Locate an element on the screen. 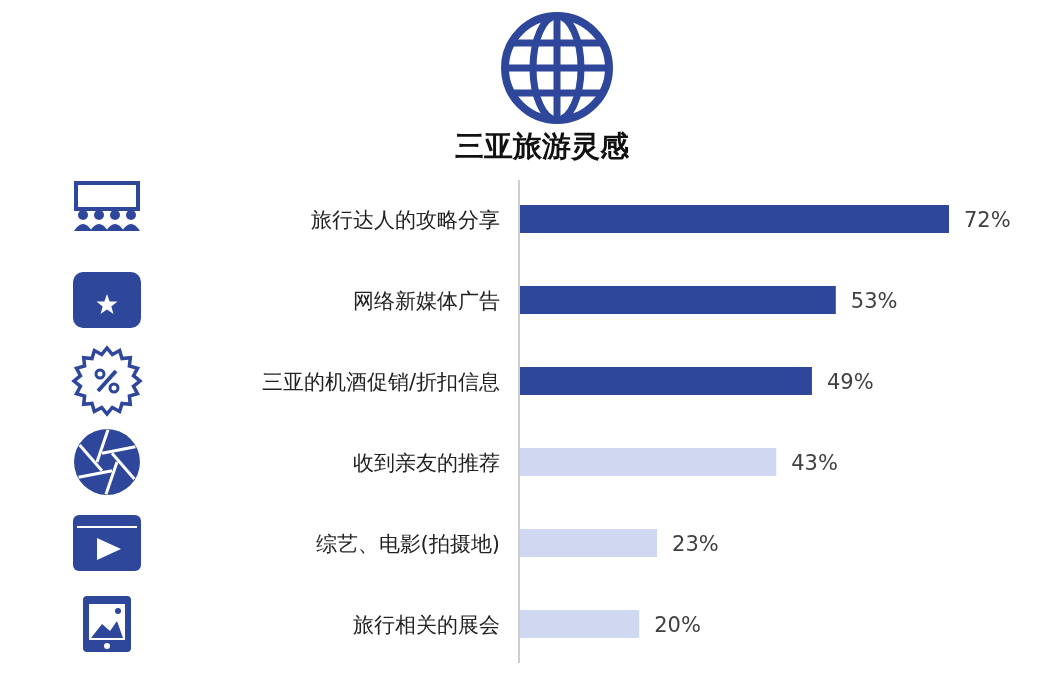 The image size is (1040, 674). y-tick-label: 收到亲友的推荐 is located at coordinates (426, 463).